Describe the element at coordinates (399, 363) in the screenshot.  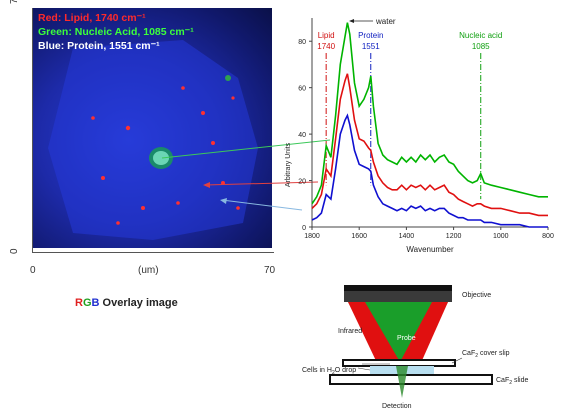
I see `caf2-cover-slip` at that location.